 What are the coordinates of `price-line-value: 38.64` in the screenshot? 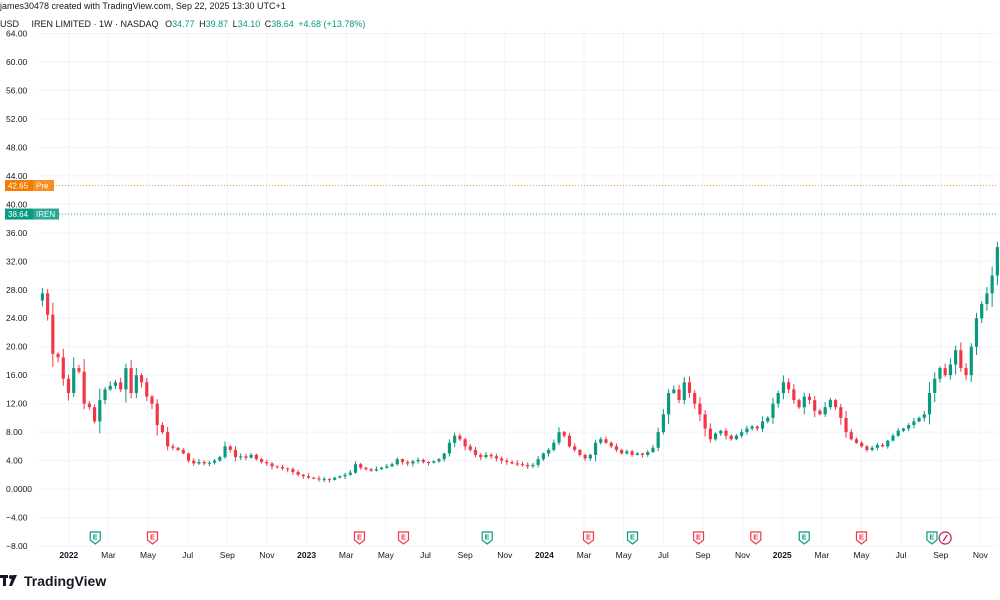 It's located at (18, 214).